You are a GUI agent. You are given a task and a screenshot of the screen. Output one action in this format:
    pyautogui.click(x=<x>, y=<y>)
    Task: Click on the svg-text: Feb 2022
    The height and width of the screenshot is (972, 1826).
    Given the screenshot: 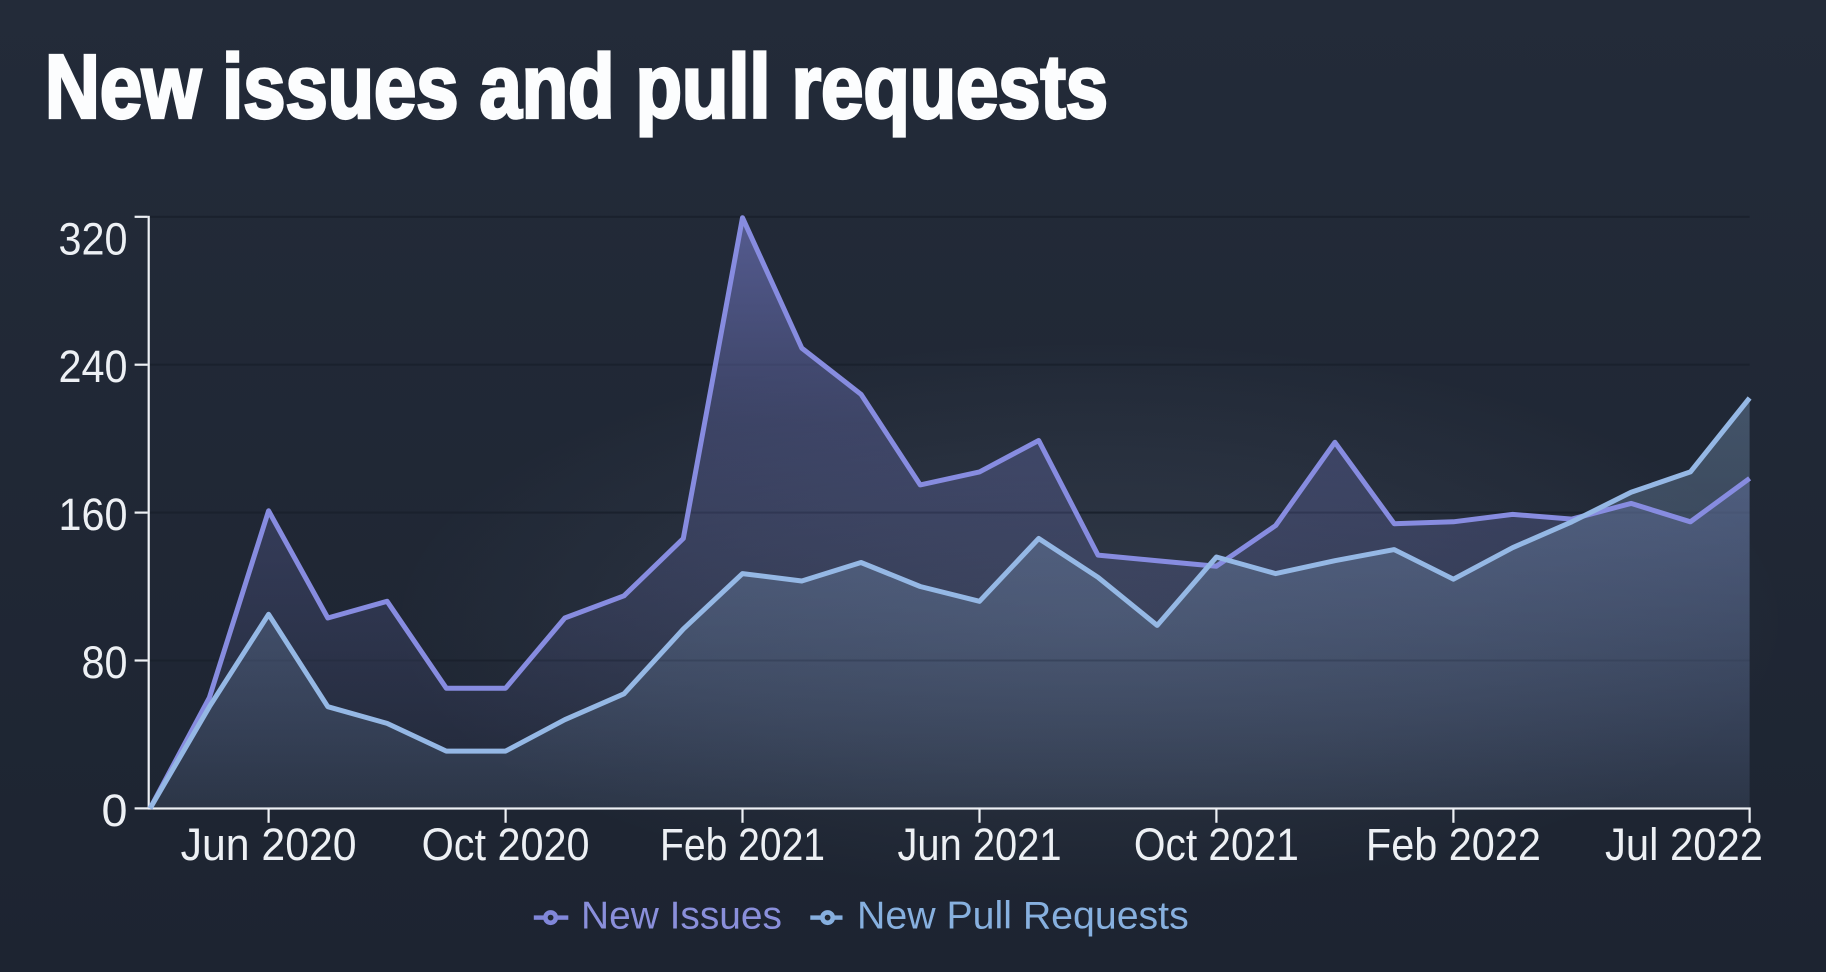 What is the action you would take?
    pyautogui.click(x=1453, y=844)
    